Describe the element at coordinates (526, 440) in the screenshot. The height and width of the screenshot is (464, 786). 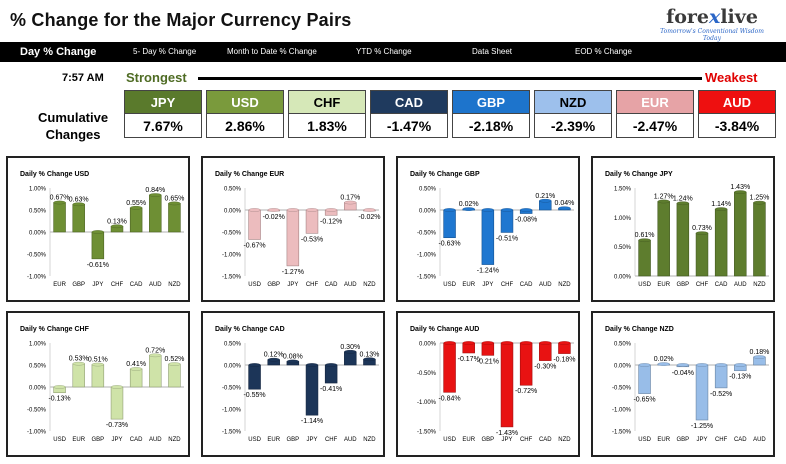
I see `category-label: CHF` at that location.